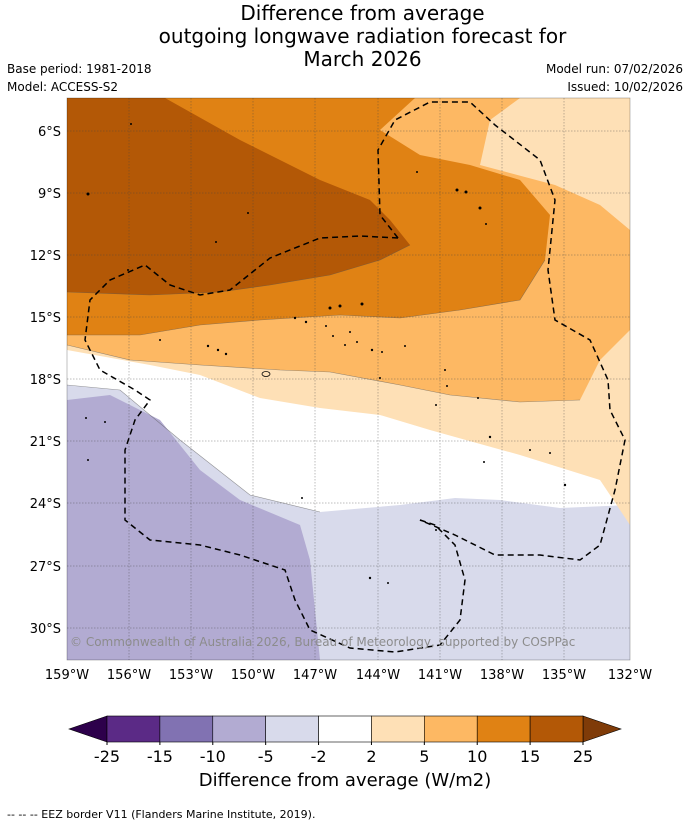  I want to click on lon-label: 159°W, so click(67, 675).